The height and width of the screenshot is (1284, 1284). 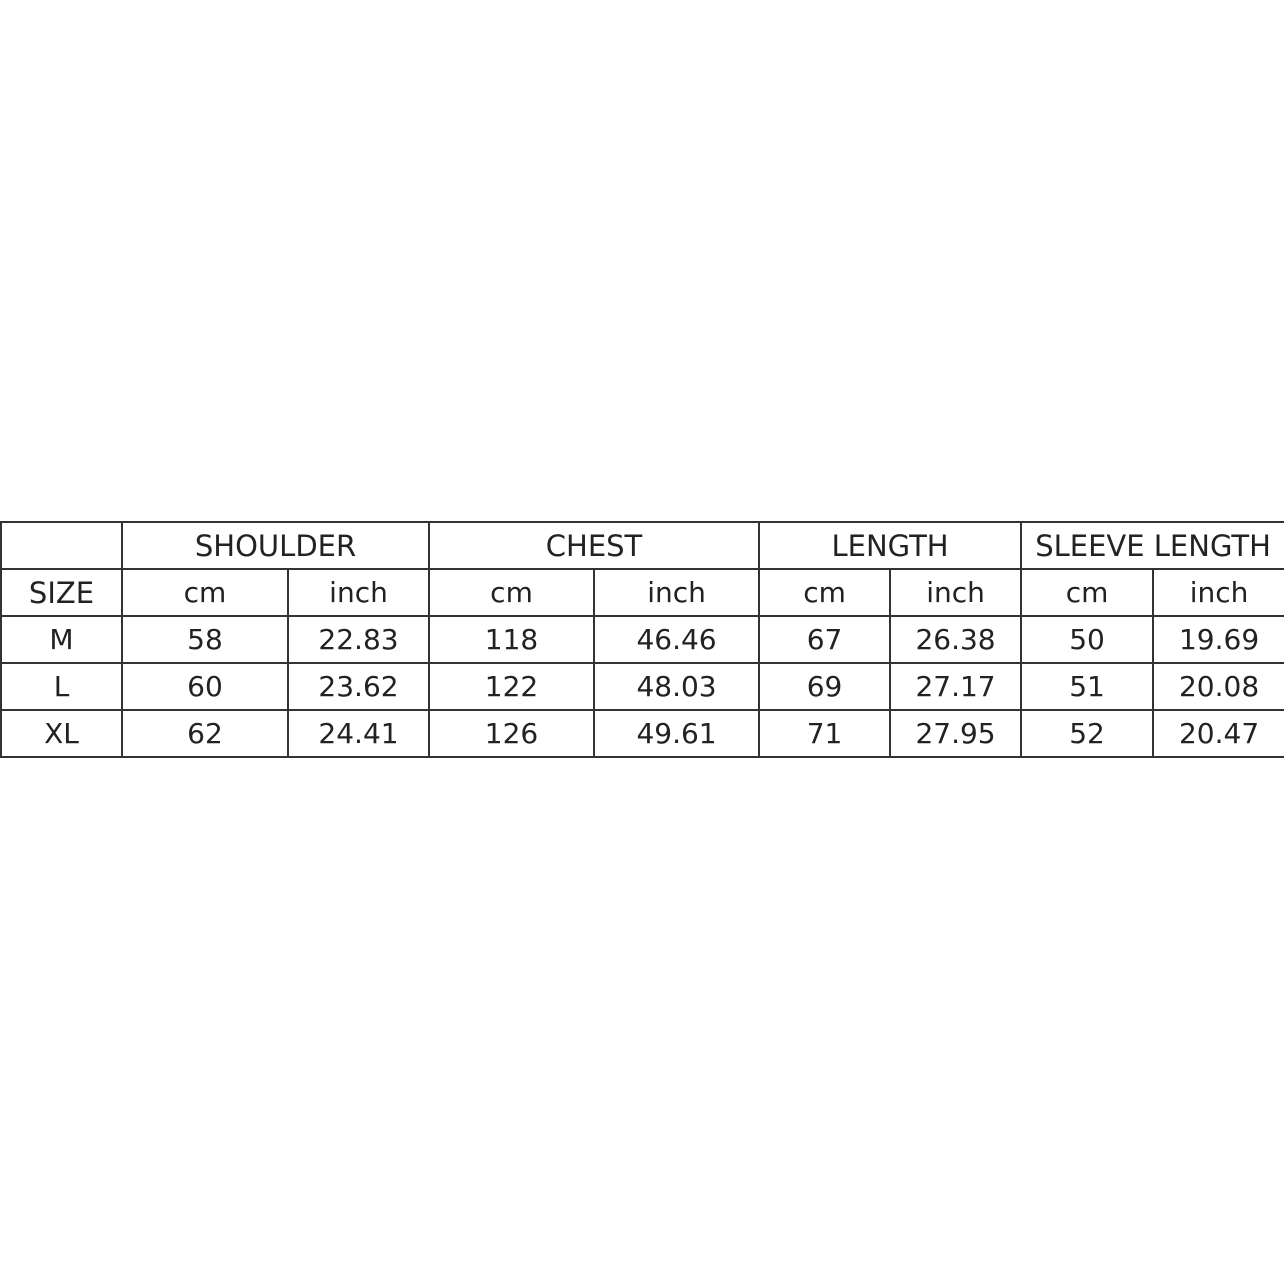 I want to click on value-cell: 62, so click(x=205, y=733).